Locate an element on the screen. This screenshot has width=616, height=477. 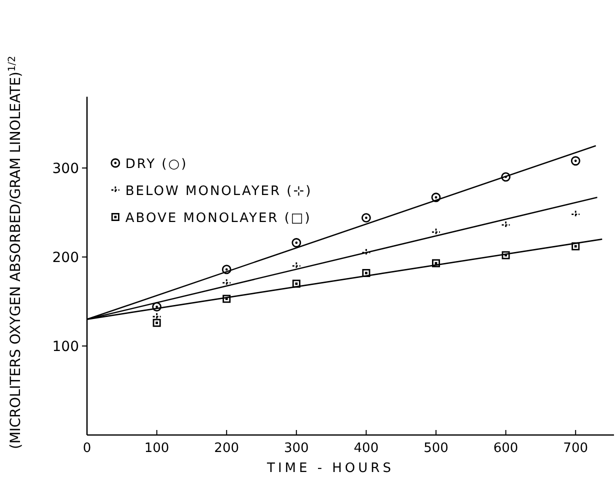
y-tick-label: 200 is located at coordinates (65, 258).